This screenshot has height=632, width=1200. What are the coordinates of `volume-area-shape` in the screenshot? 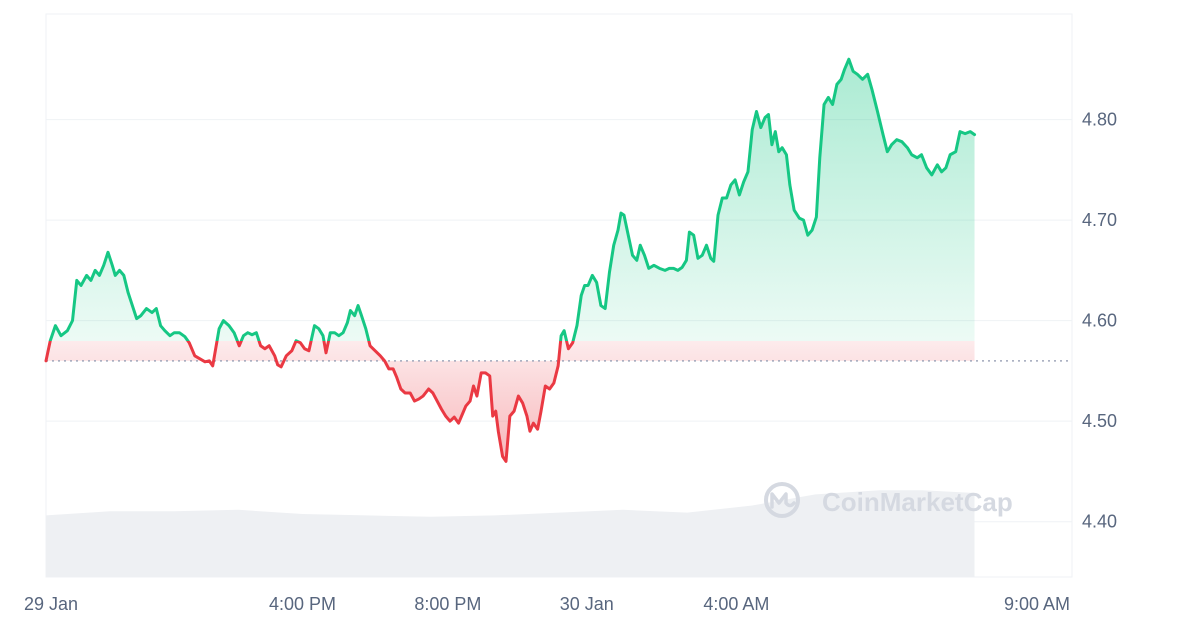 It's located at (510, 533).